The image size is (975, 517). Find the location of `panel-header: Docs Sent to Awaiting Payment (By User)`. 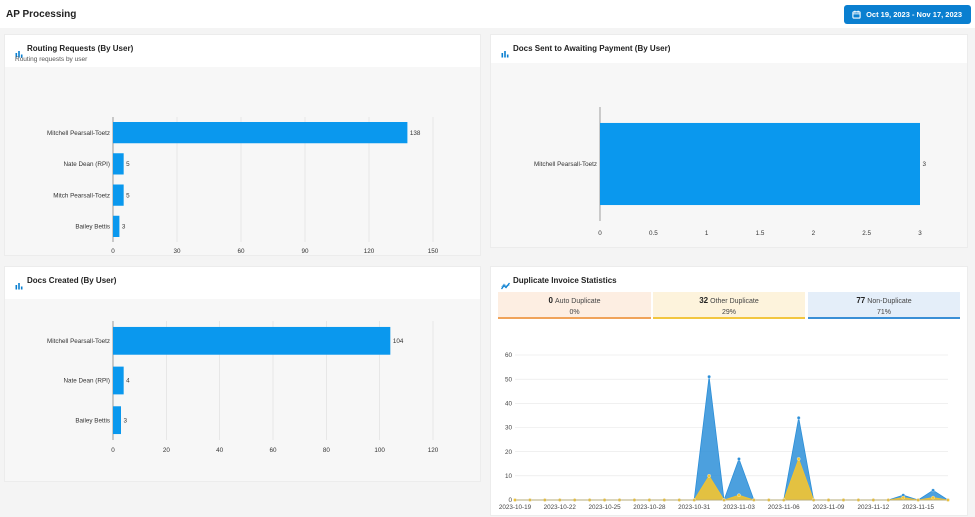

panel-header: Docs Sent to Awaiting Payment (By User) is located at coordinates (729, 49).